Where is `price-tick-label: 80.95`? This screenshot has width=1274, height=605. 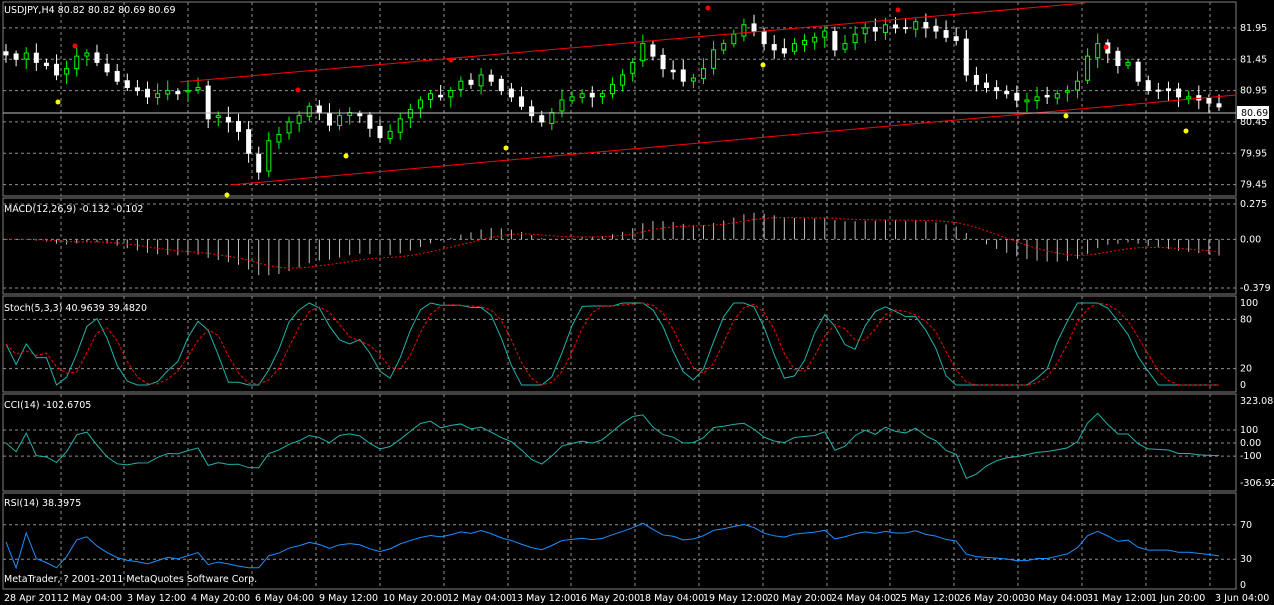
price-tick-label: 80.95 is located at coordinates (1253, 91).